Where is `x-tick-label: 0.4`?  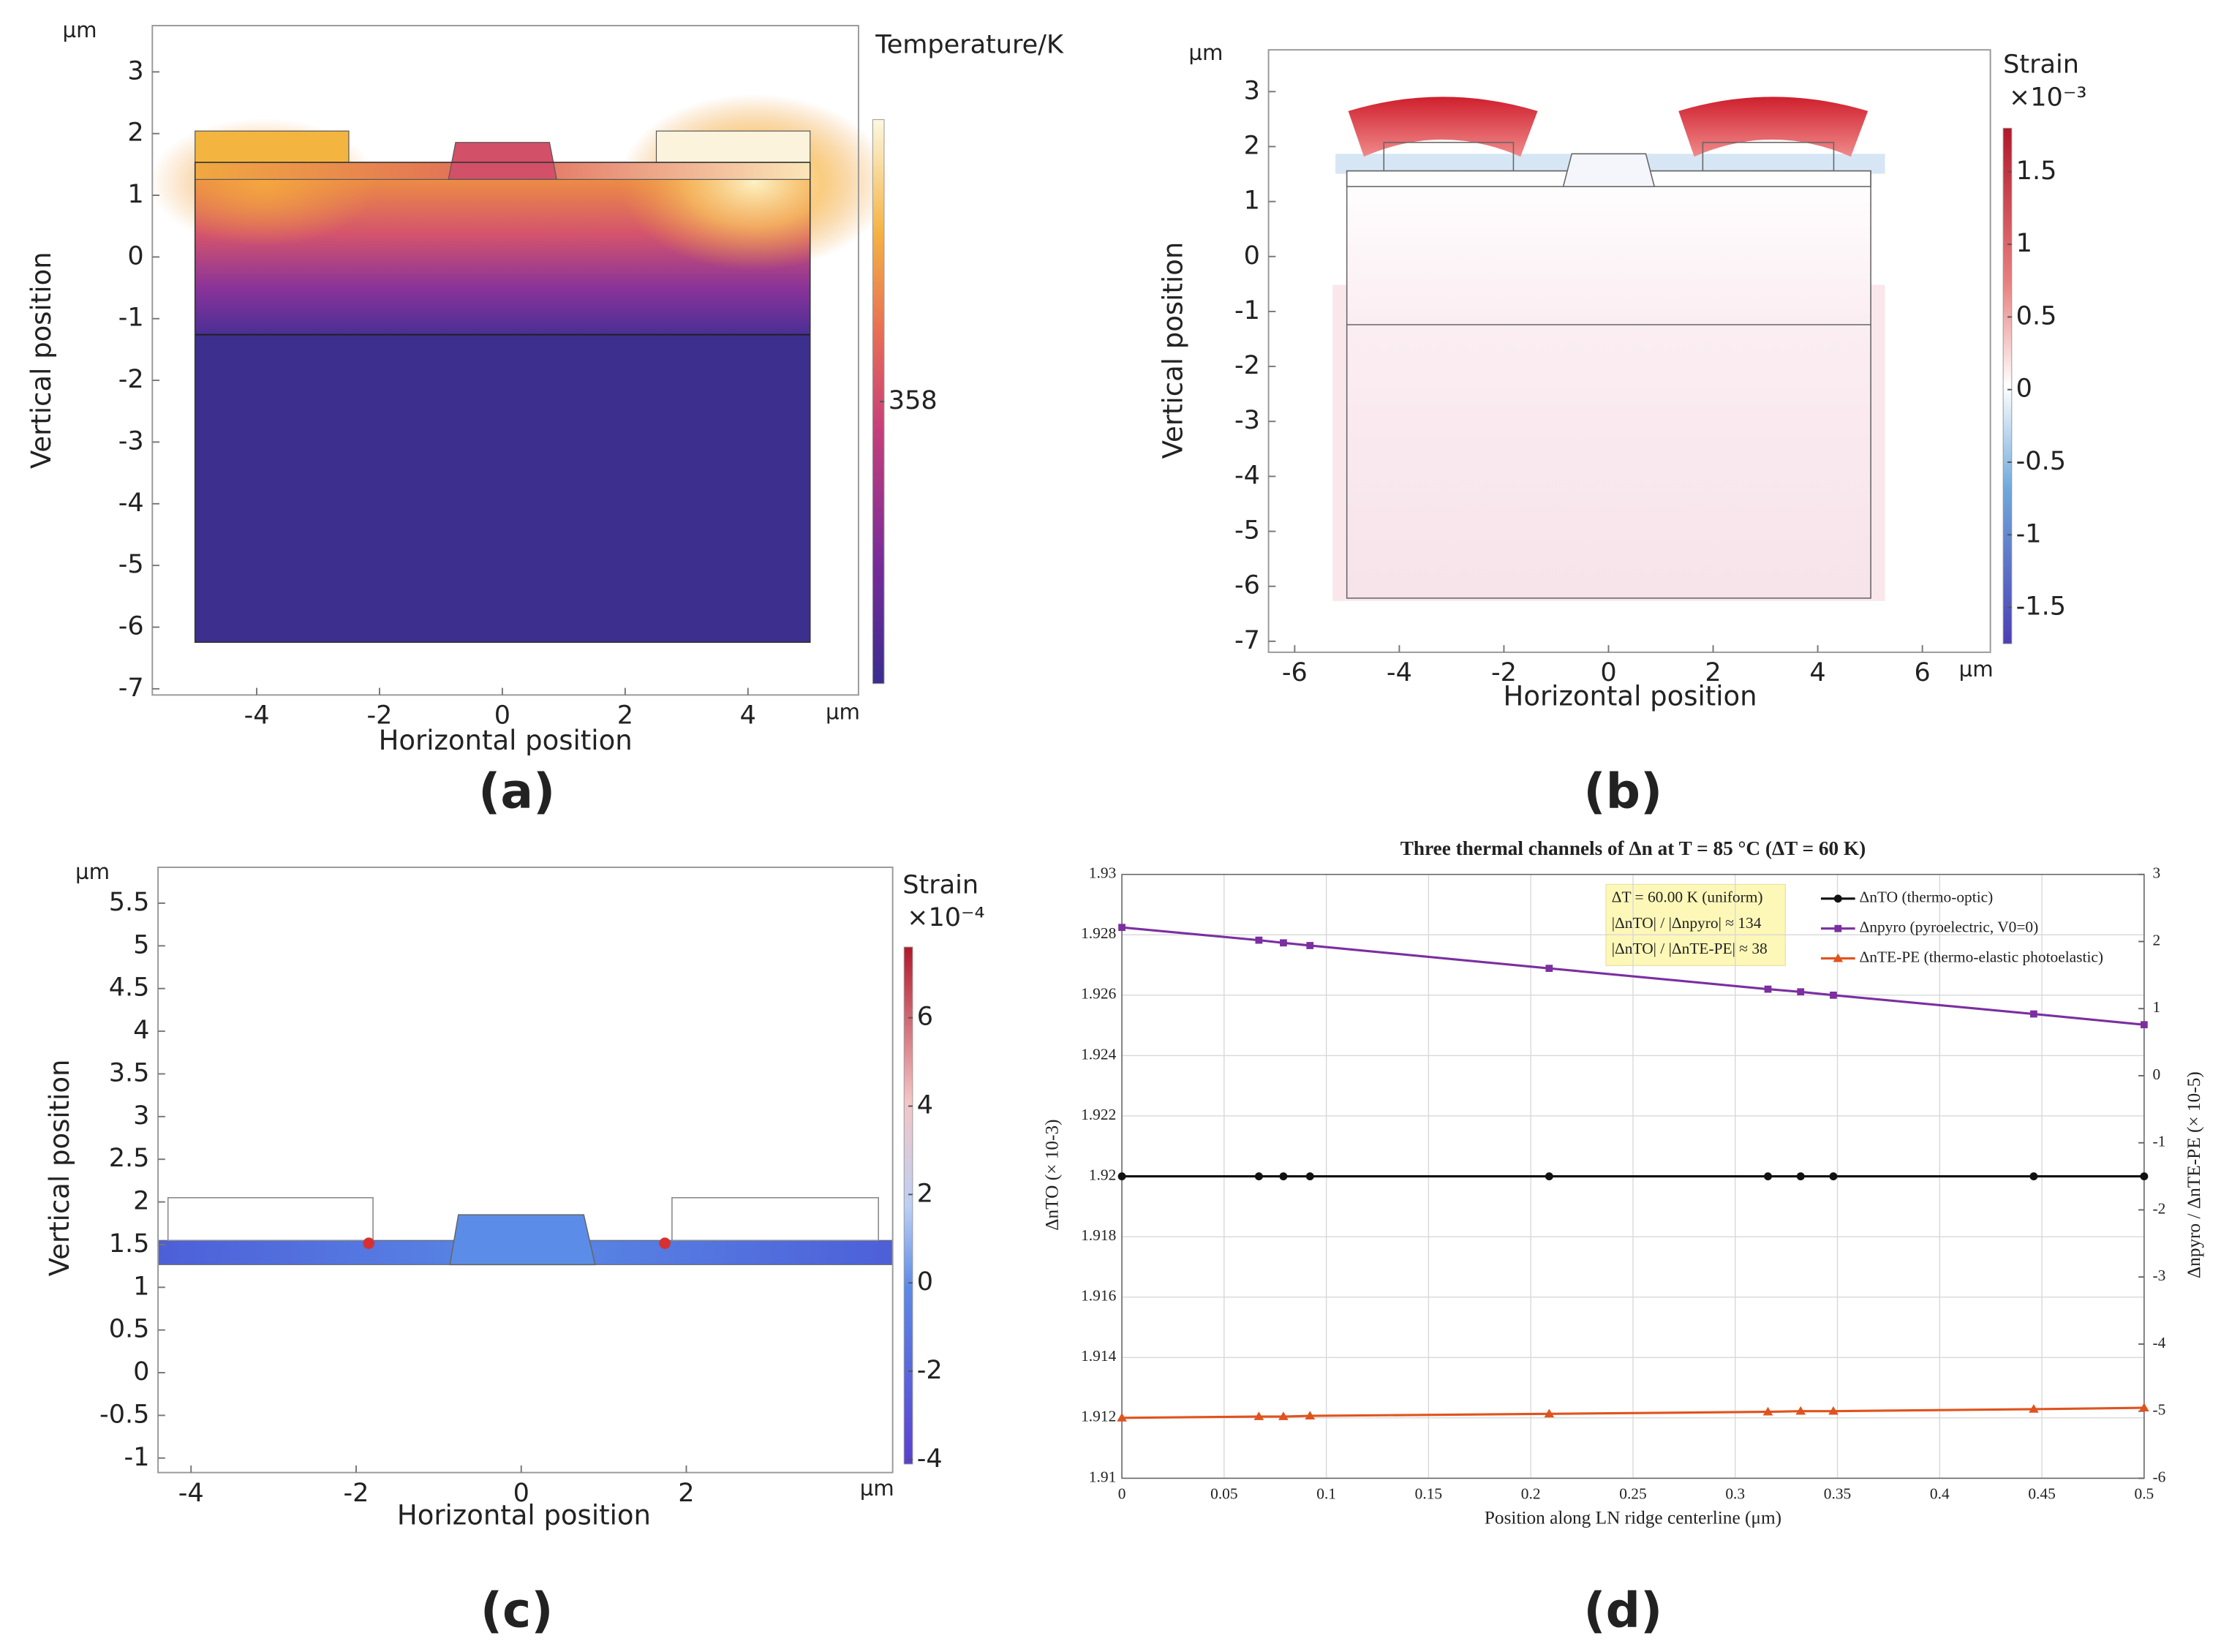 x-tick-label: 0.4 is located at coordinates (1940, 1494).